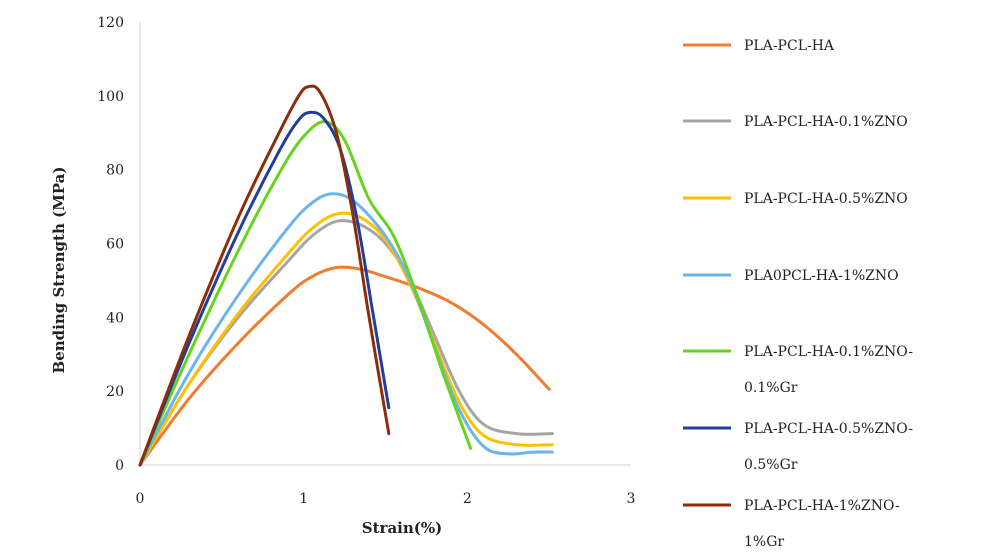 Image resolution: width=1000 pixels, height=557 pixels. What do you see at coordinates (402, 528) in the screenshot?
I see `x-axis-title: Strain(%)` at bounding box center [402, 528].